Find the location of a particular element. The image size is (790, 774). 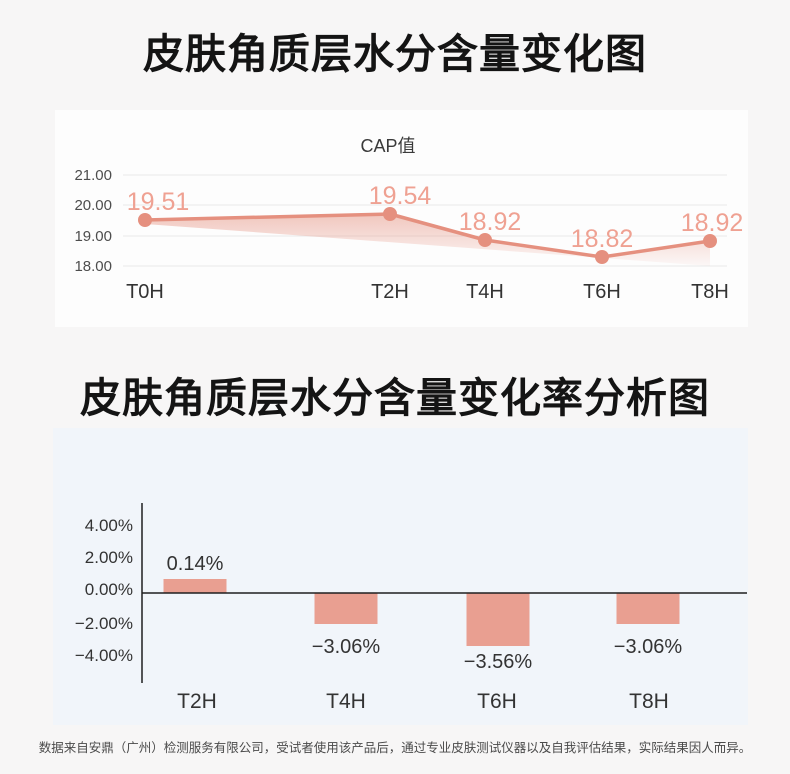

line-chart-subtitle: CAP值 is located at coordinates (388, 146).